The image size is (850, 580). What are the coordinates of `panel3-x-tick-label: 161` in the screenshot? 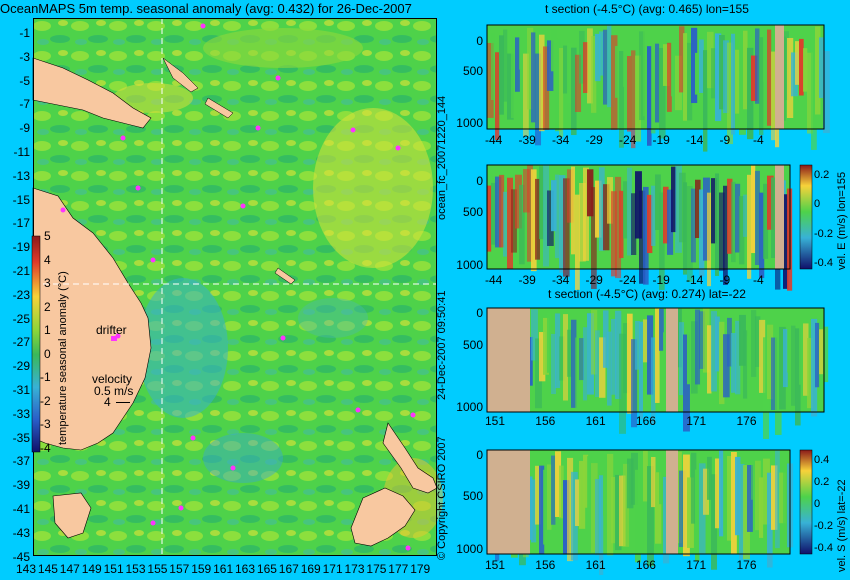 It's located at (595, 421).